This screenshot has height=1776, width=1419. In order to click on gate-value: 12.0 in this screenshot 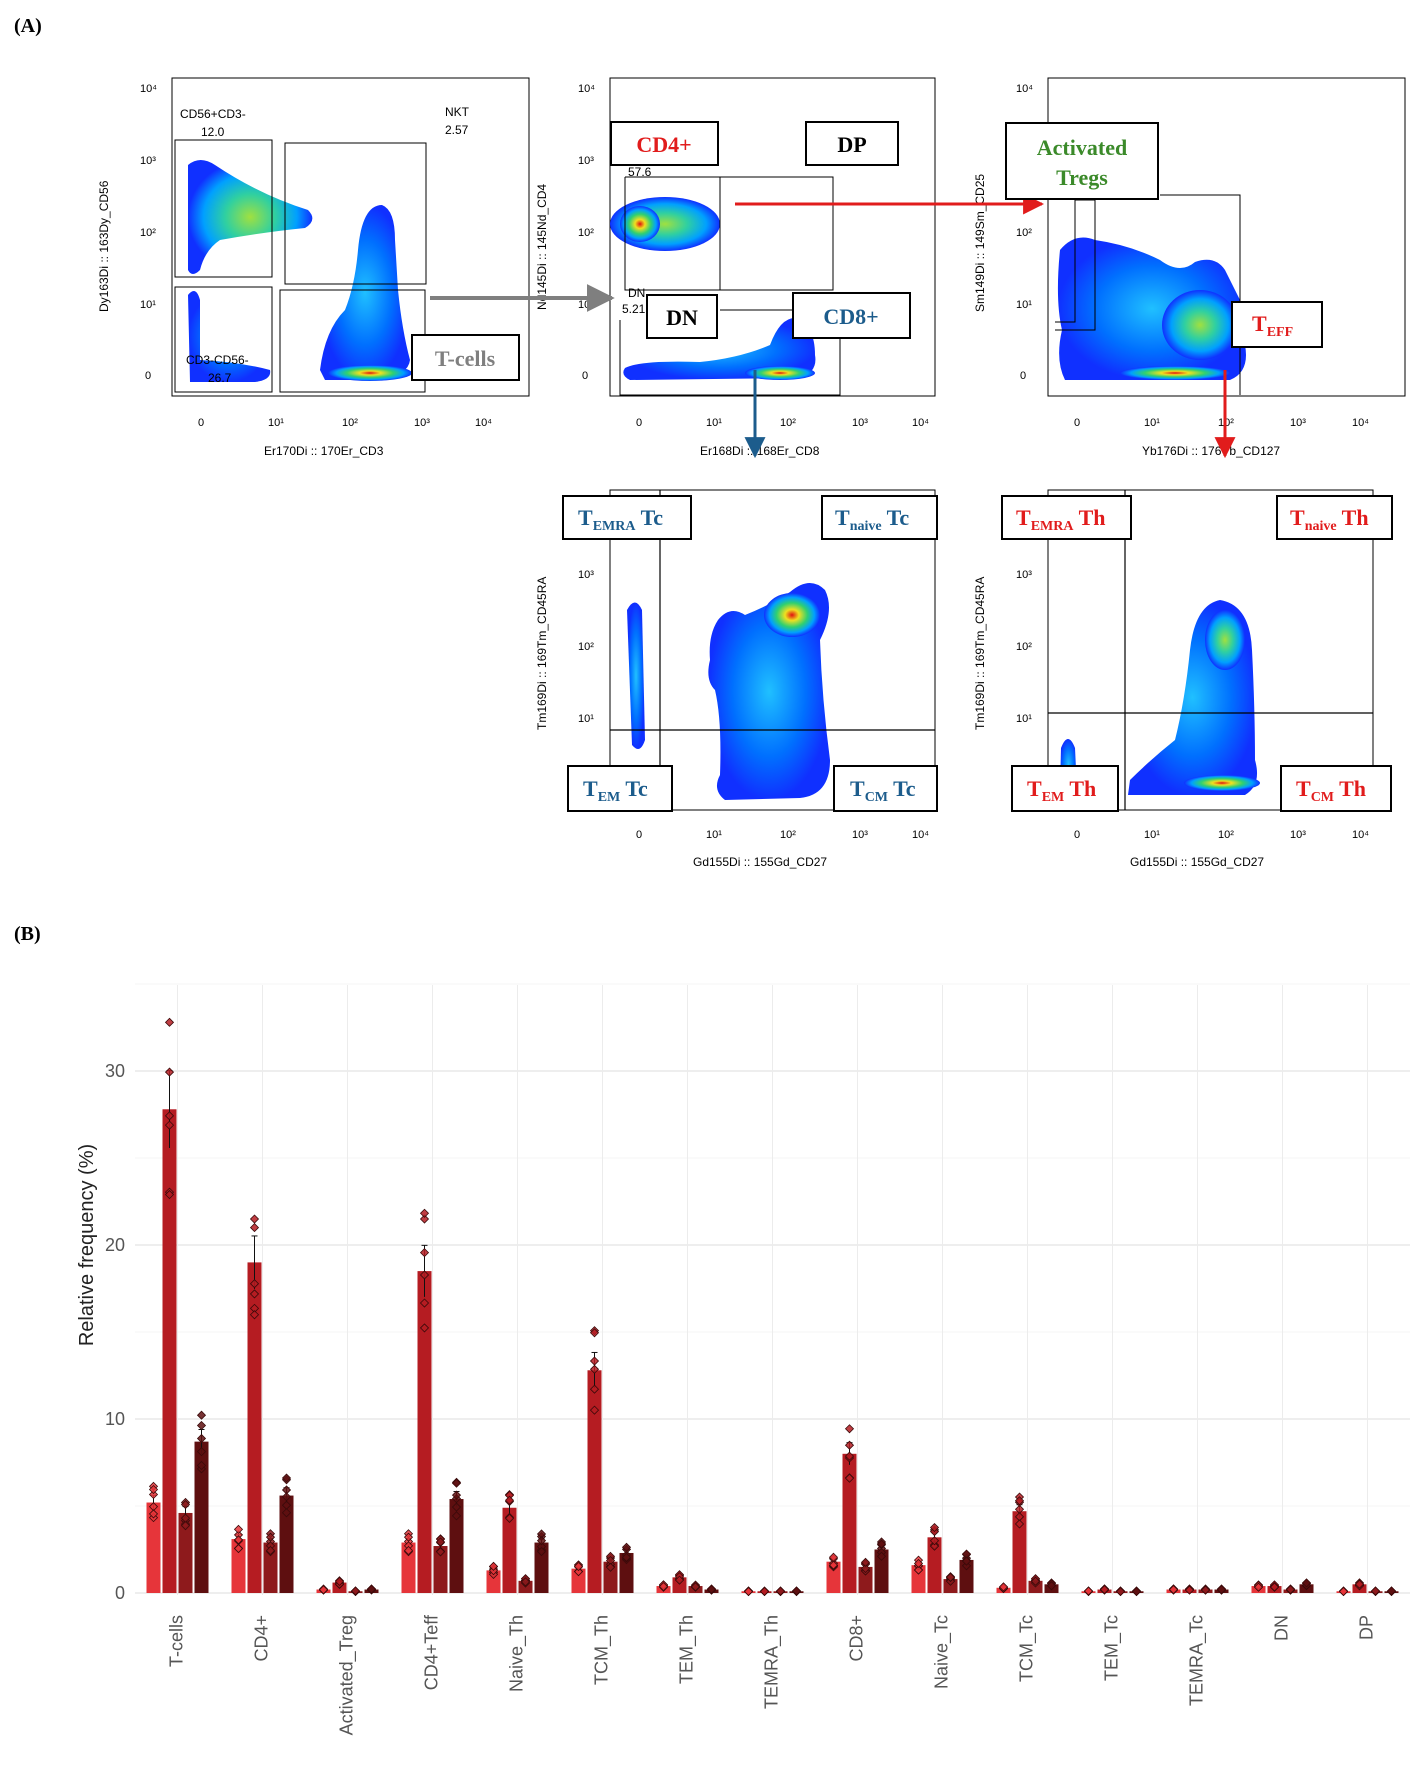, I will do `click(213, 132)`.